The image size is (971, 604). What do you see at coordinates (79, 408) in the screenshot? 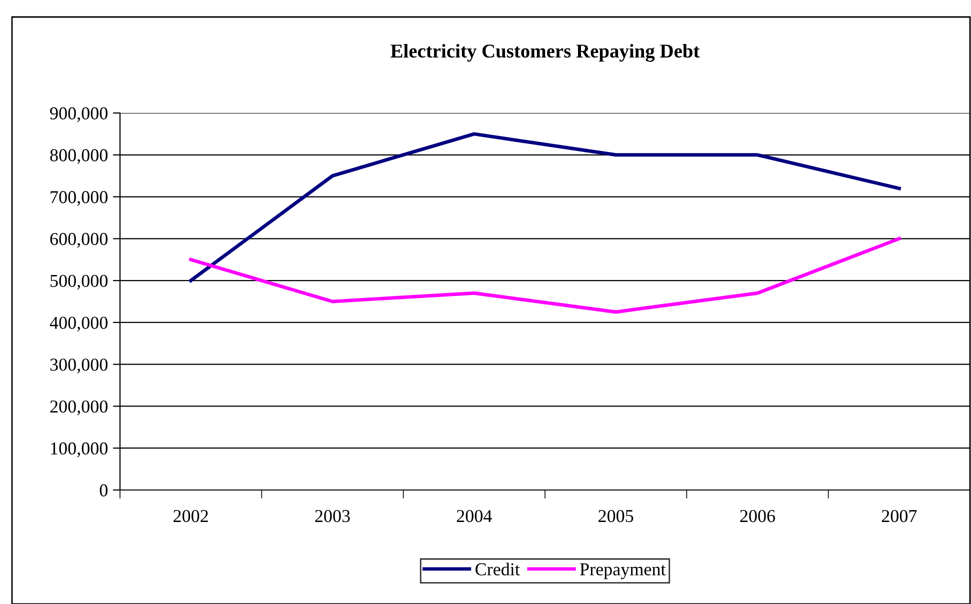
I see `y-tick-label: 200,000` at bounding box center [79, 408].